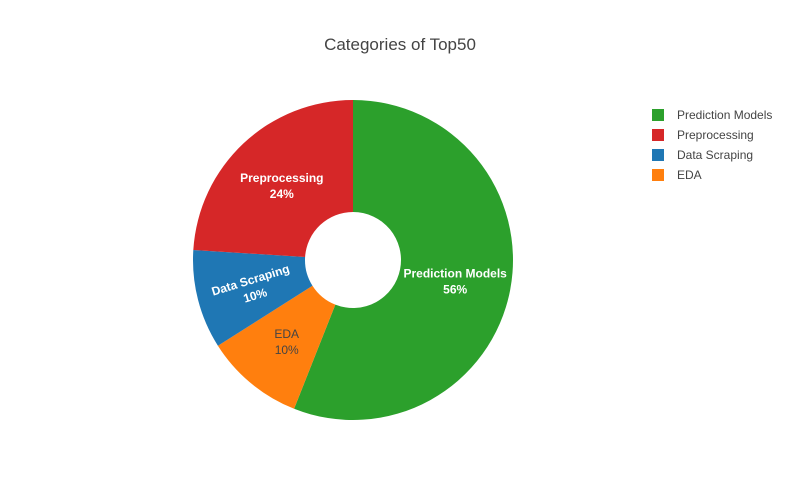  Describe the element at coordinates (658, 175) in the screenshot. I see `legend-swatch-eda` at that location.